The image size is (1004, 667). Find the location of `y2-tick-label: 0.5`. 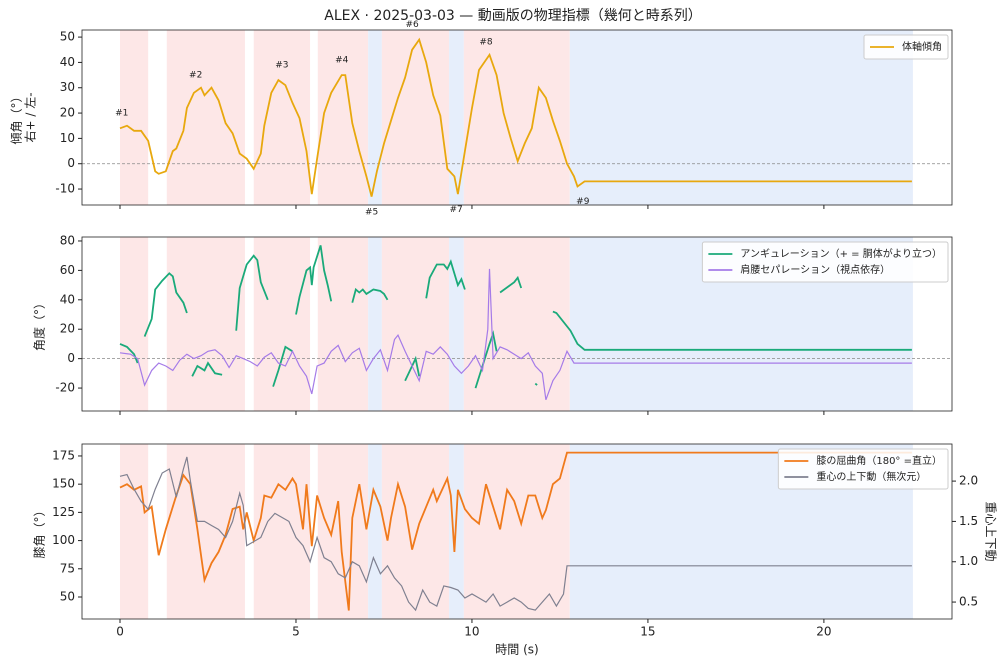

y2-tick-label: 0.5 is located at coordinates (968, 602).